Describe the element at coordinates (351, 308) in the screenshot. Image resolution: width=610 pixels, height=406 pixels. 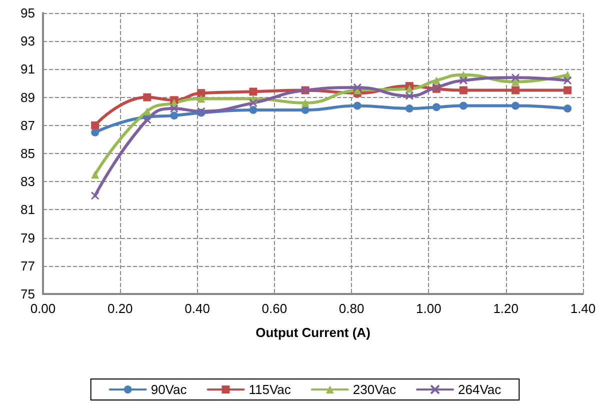
I see `x-tick-label: 0.80` at that location.